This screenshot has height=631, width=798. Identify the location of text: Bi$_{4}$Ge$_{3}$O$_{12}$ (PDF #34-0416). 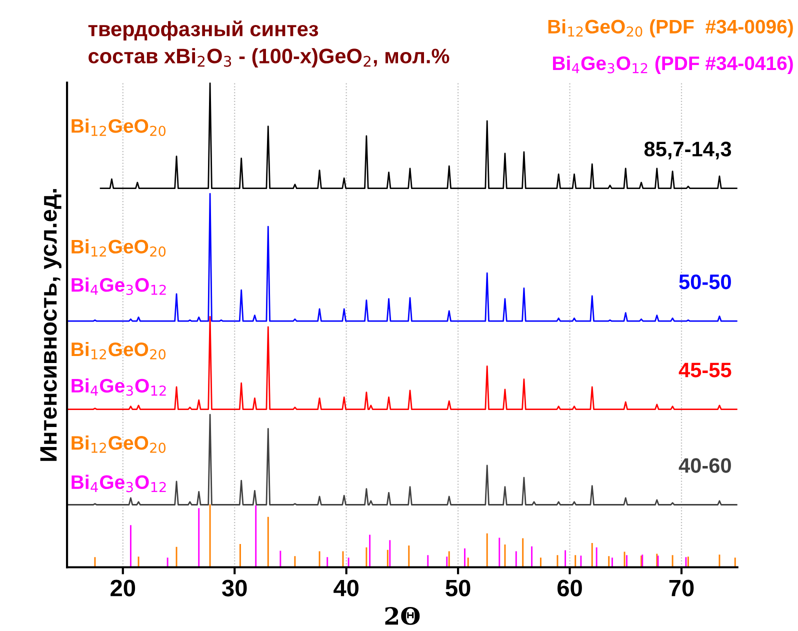
(673, 65).